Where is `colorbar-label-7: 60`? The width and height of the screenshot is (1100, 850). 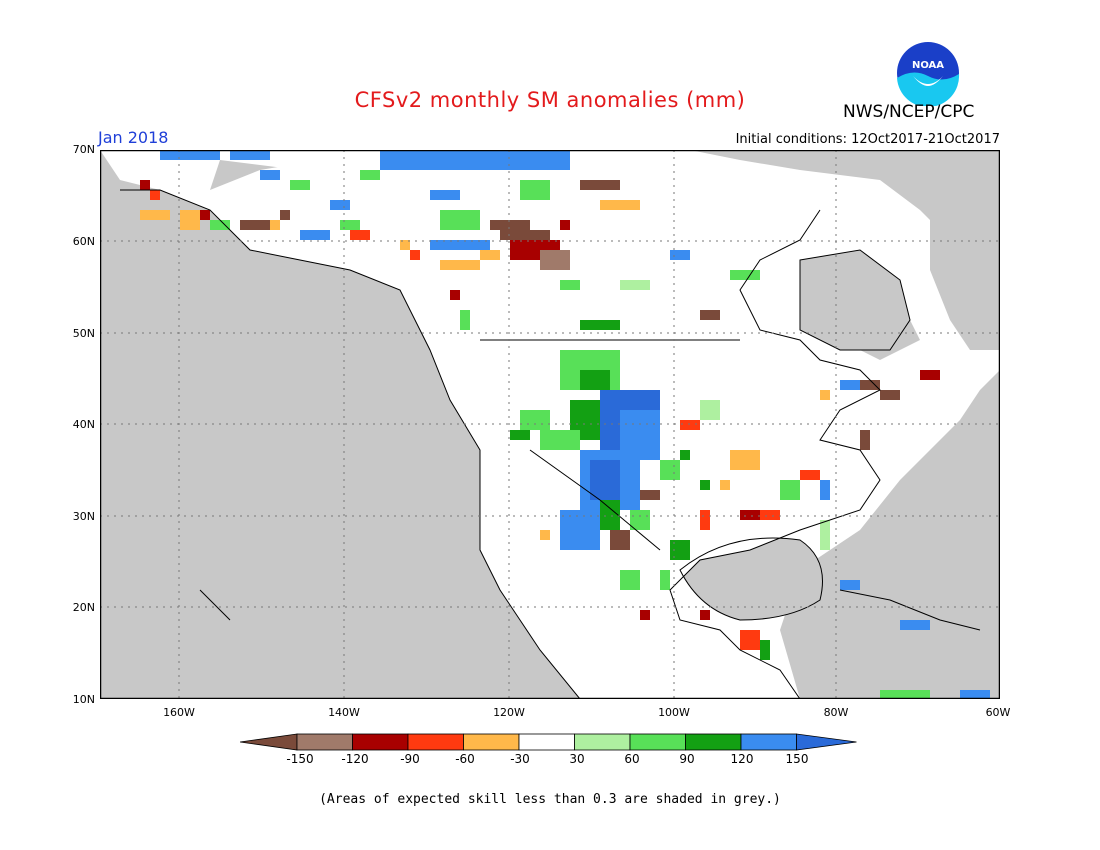 colorbar-label-7: 60 is located at coordinates (632, 759).